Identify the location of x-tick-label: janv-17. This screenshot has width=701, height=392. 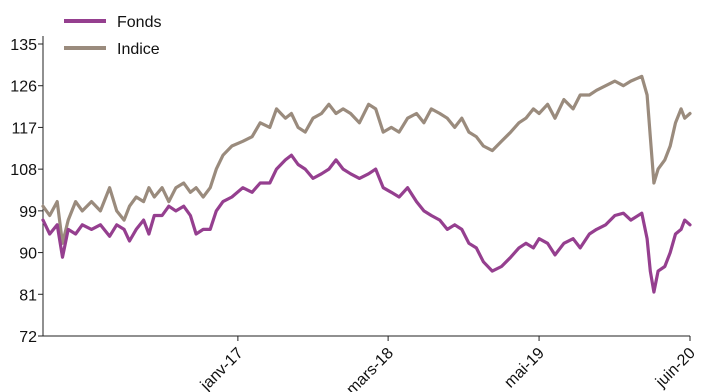
(222, 368).